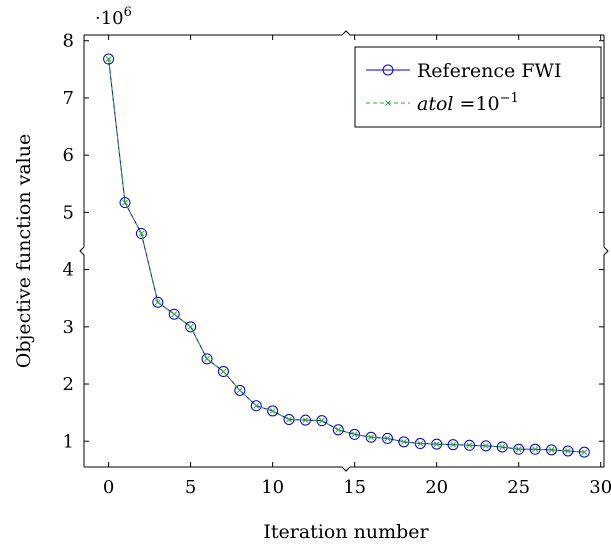 The width and height of the screenshot is (611, 548). I want to click on y-tick-label: 7, so click(68, 98).